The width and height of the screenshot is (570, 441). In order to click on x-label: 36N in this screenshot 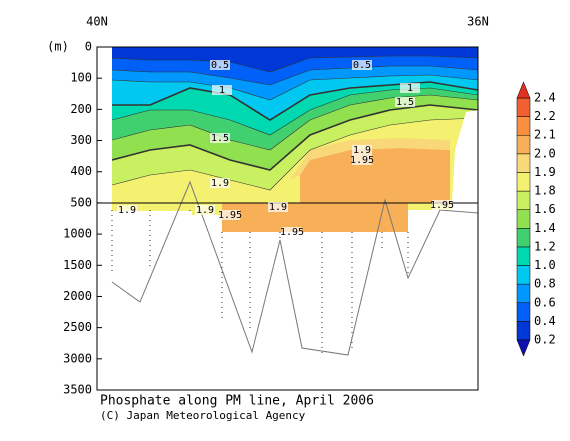, I will do `click(478, 22)`.